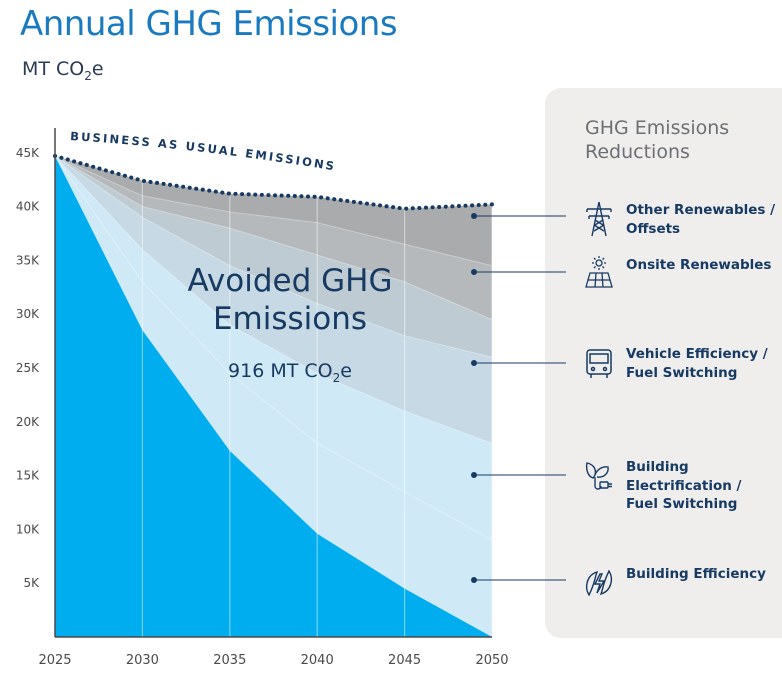 This screenshot has height=680, width=782. I want to click on y-tick-label: 40K, so click(28, 207).